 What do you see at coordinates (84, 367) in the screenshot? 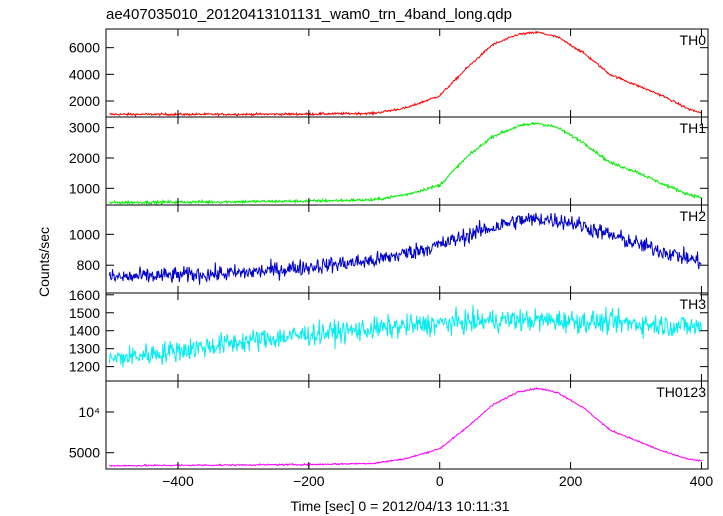
I see `y-tick-label-th3-0: 1200` at bounding box center [84, 367].